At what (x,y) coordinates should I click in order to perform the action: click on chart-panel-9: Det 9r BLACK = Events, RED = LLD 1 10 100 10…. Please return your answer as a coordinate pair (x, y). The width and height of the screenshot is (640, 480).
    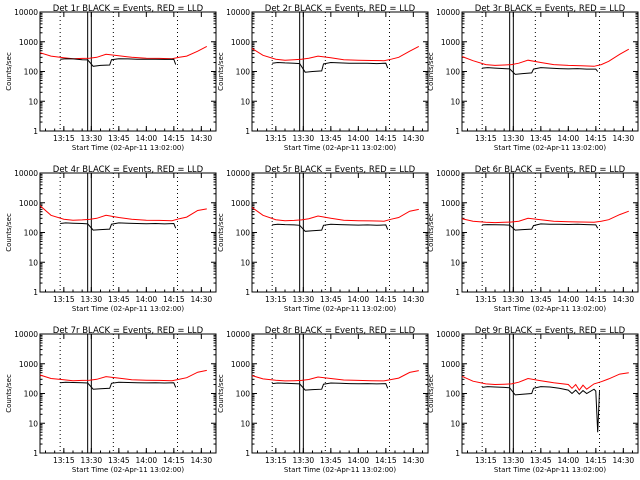
    Looking at the image, I should click on (533, 400).